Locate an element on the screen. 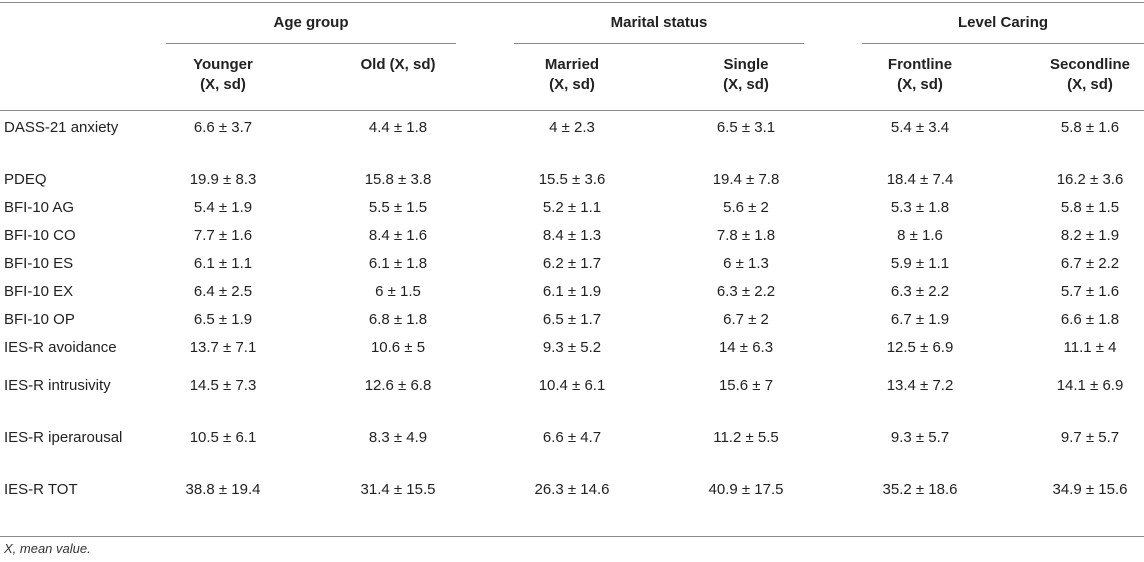 This screenshot has height=562, width=1144. table-cell: 5.4 ± 3.4 is located at coordinates (920, 127).